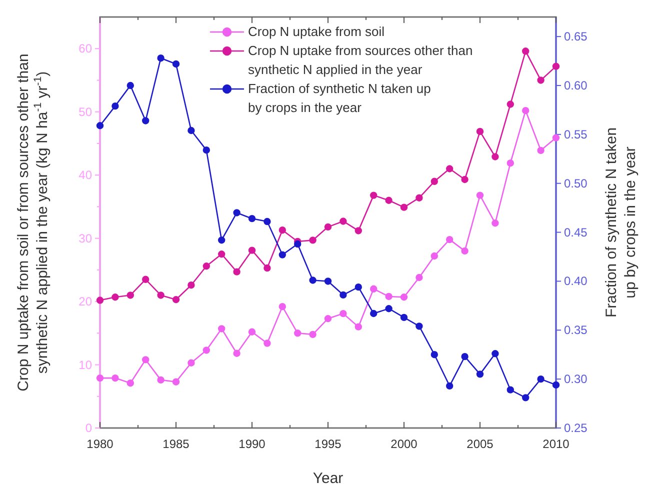 The height and width of the screenshot is (495, 646). I want to click on x-tick-label: 2000, so click(404, 444).